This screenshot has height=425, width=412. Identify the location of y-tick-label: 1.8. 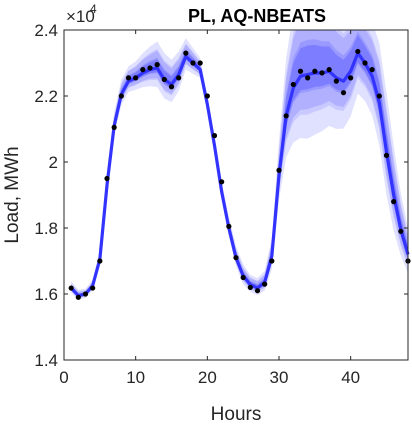
(46, 228).